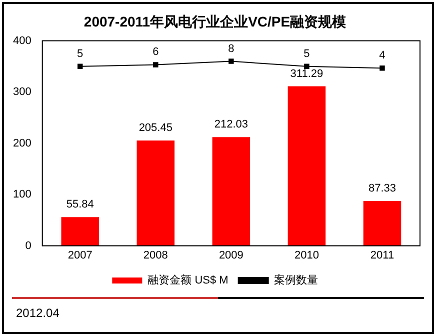  I want to click on data-label: 55.84, so click(80, 204).